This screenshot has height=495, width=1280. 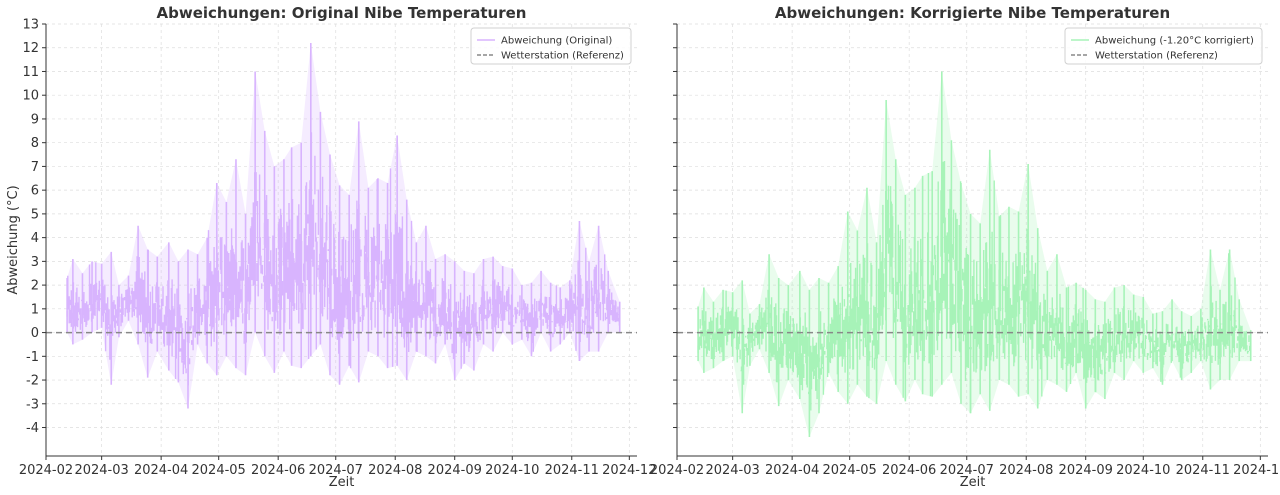 I want to click on y-tick-label: 6, so click(x=35, y=191).